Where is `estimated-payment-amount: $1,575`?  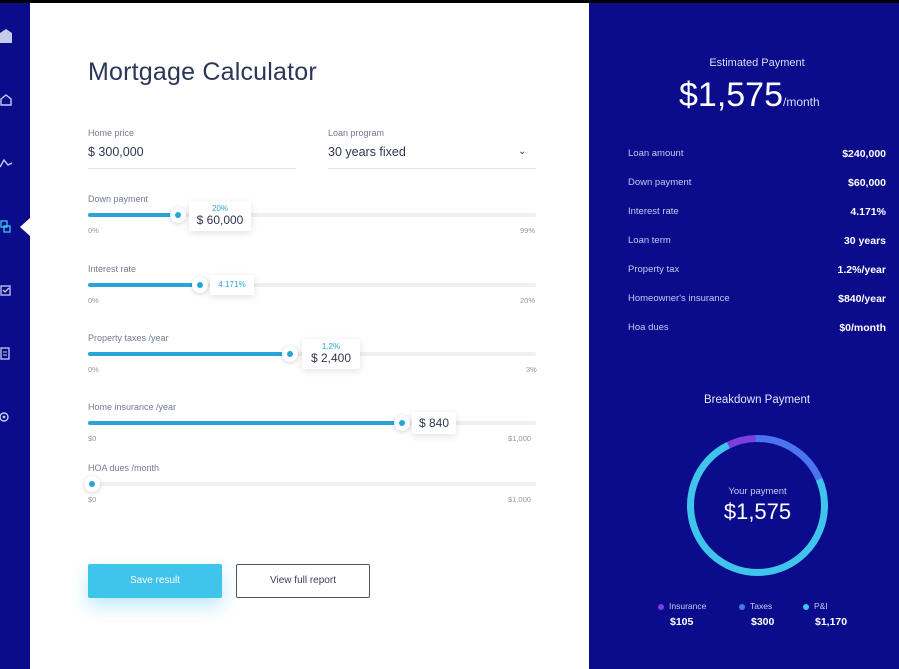 estimated-payment-amount: $1,575 is located at coordinates (731, 95).